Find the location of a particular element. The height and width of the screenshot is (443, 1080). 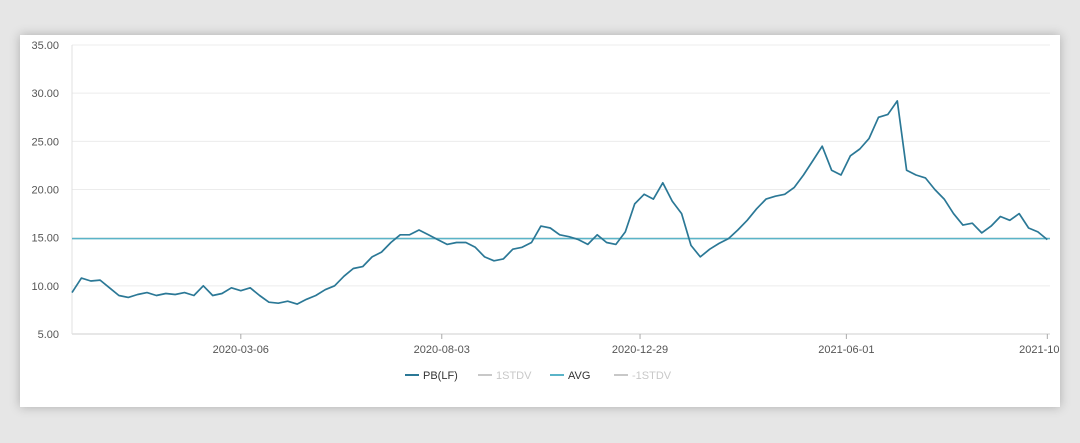

legend-item-avg: AVG is located at coordinates (570, 376).